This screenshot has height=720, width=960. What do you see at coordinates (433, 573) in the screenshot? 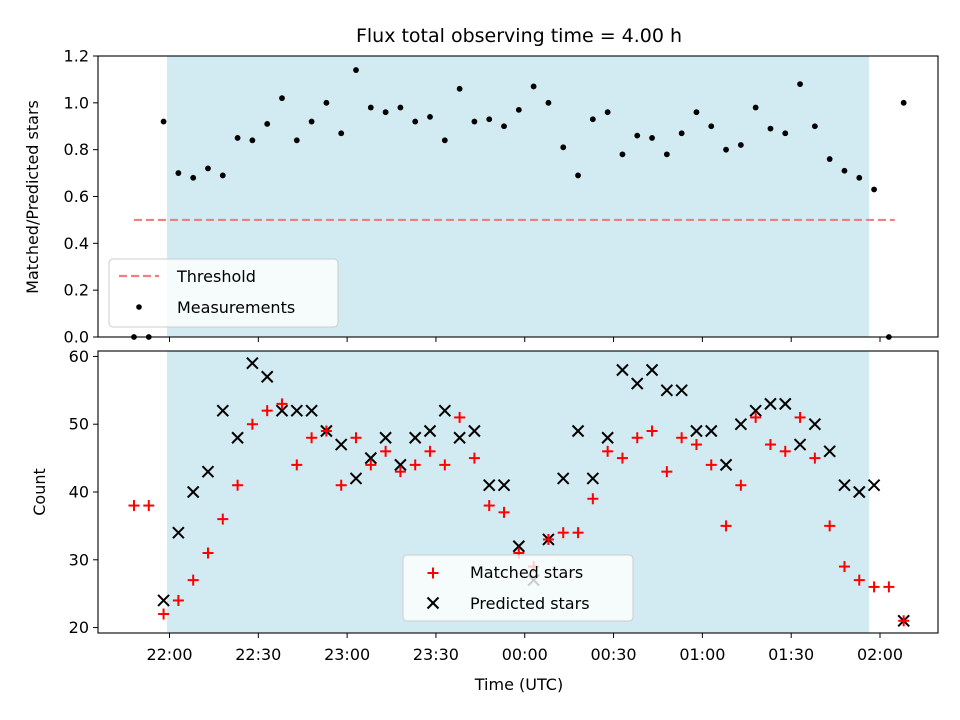
I see `legend-matched-marker` at bounding box center [433, 573].